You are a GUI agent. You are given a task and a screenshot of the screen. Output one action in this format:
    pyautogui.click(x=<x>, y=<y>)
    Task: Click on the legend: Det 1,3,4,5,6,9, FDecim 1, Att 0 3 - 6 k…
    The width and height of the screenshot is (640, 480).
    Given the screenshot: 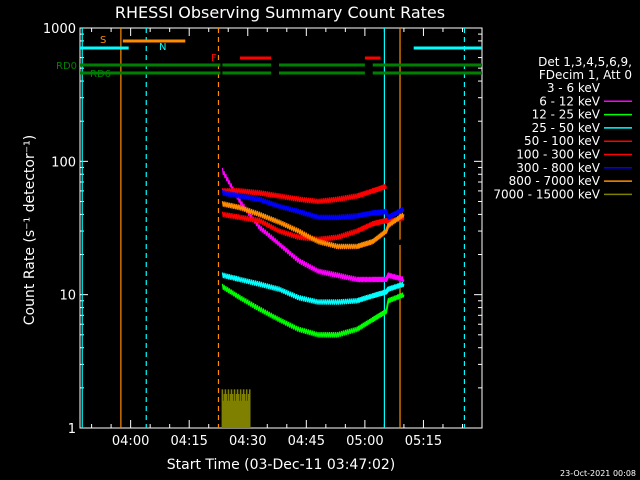 What is the action you would take?
    pyautogui.click(x=562, y=128)
    